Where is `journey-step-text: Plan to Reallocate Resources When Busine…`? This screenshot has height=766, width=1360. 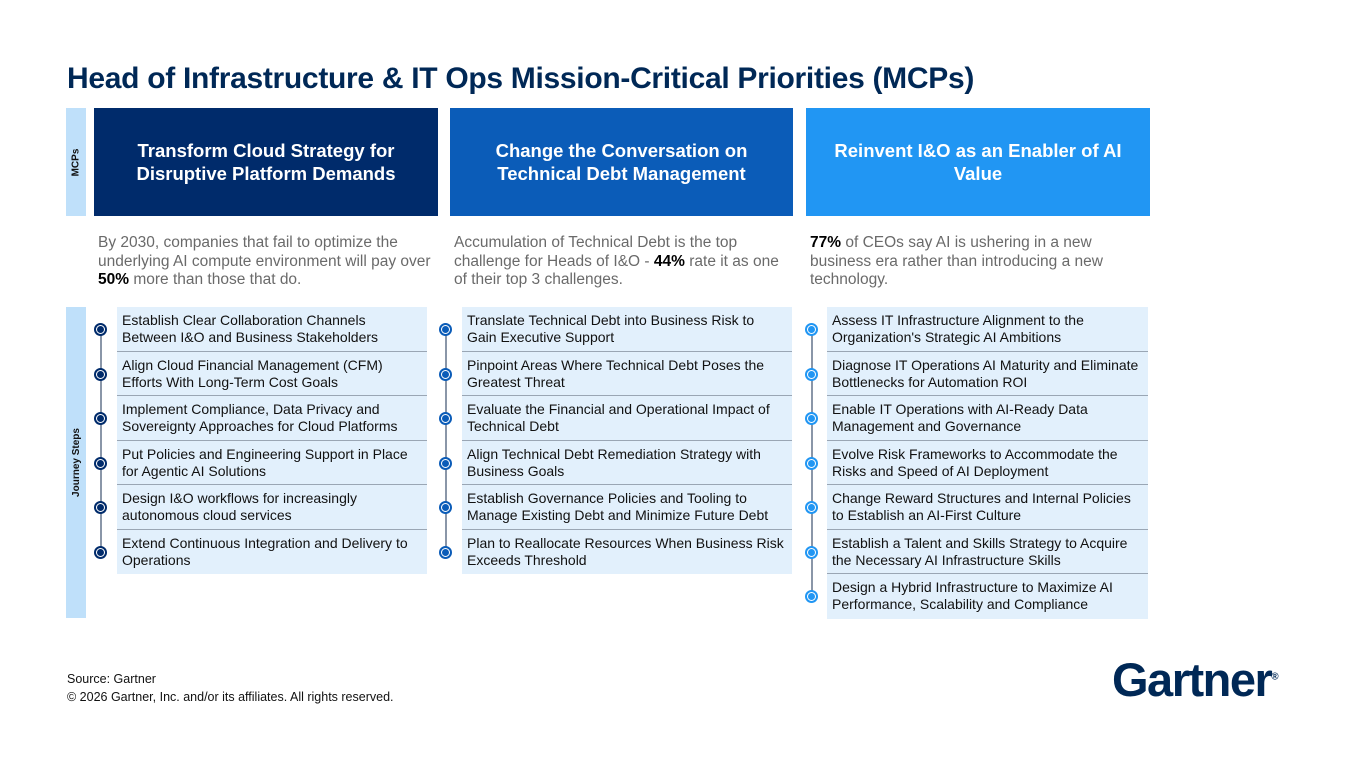 journey-step-text: Plan to Reallocate Resources When Busine… is located at coordinates (625, 551).